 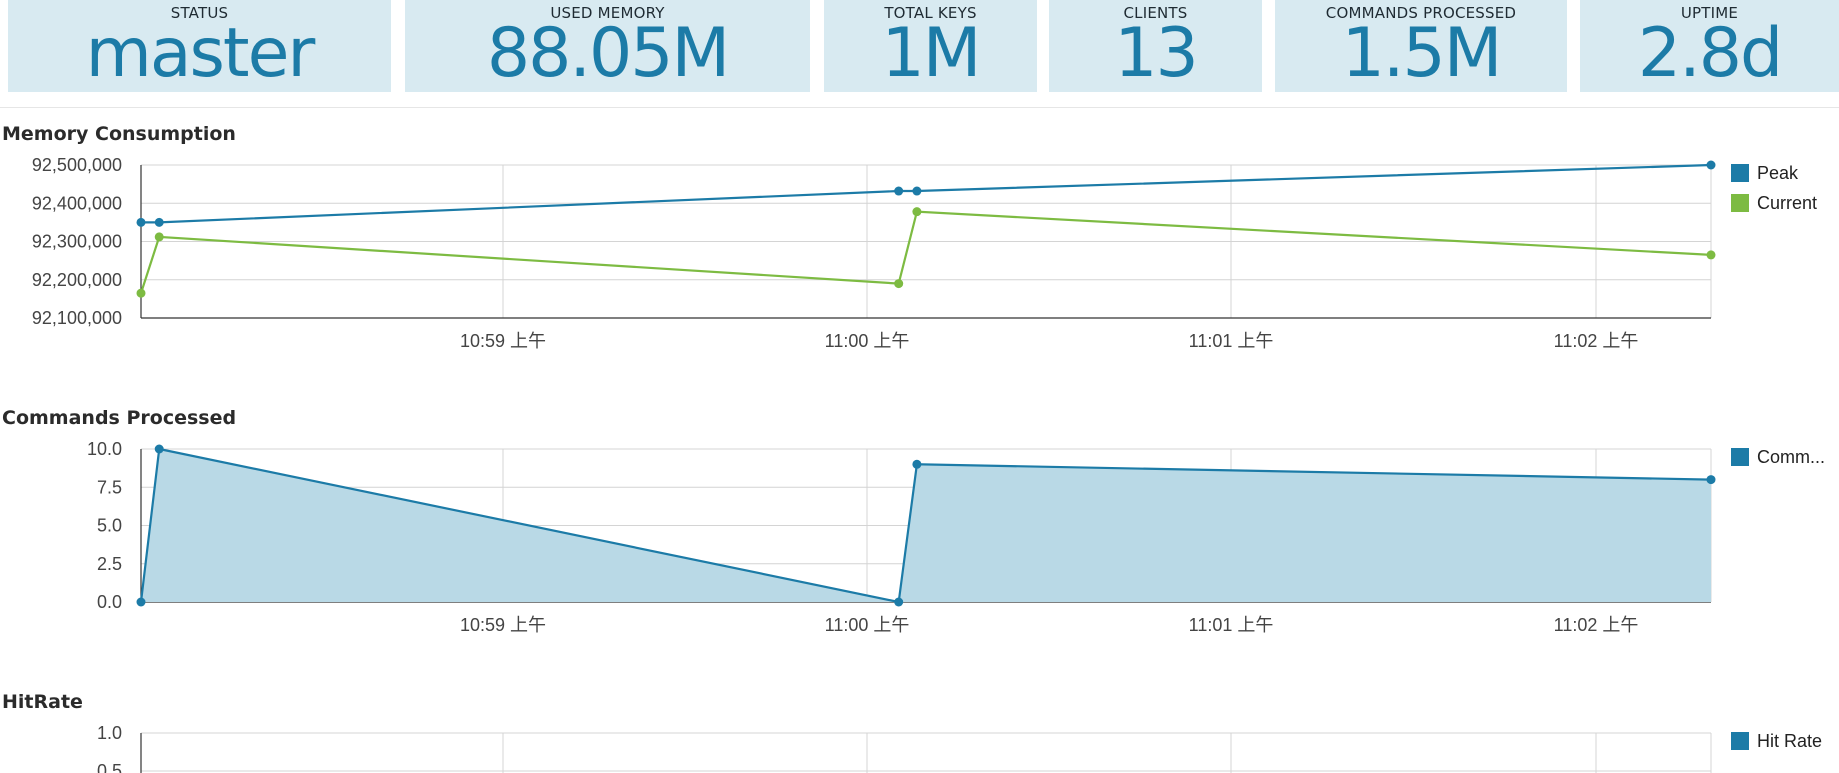 What do you see at coordinates (1789, 741) in the screenshot?
I see `legend-label: Hit Rate` at bounding box center [1789, 741].